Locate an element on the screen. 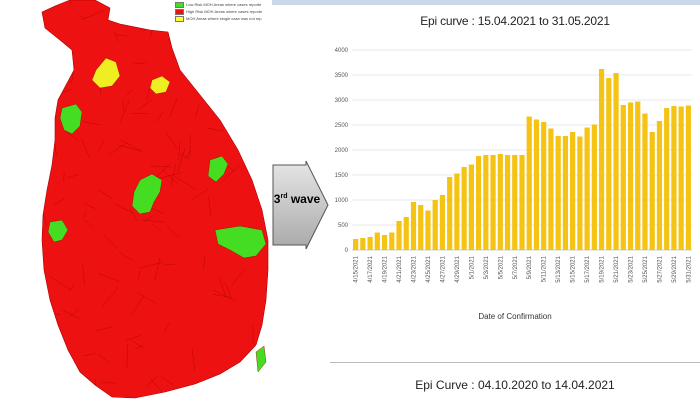 Image resolution: width=700 pixels, height=405 pixels. legend-item: MOH Areas where single case was not rep is located at coordinates (218, 18).